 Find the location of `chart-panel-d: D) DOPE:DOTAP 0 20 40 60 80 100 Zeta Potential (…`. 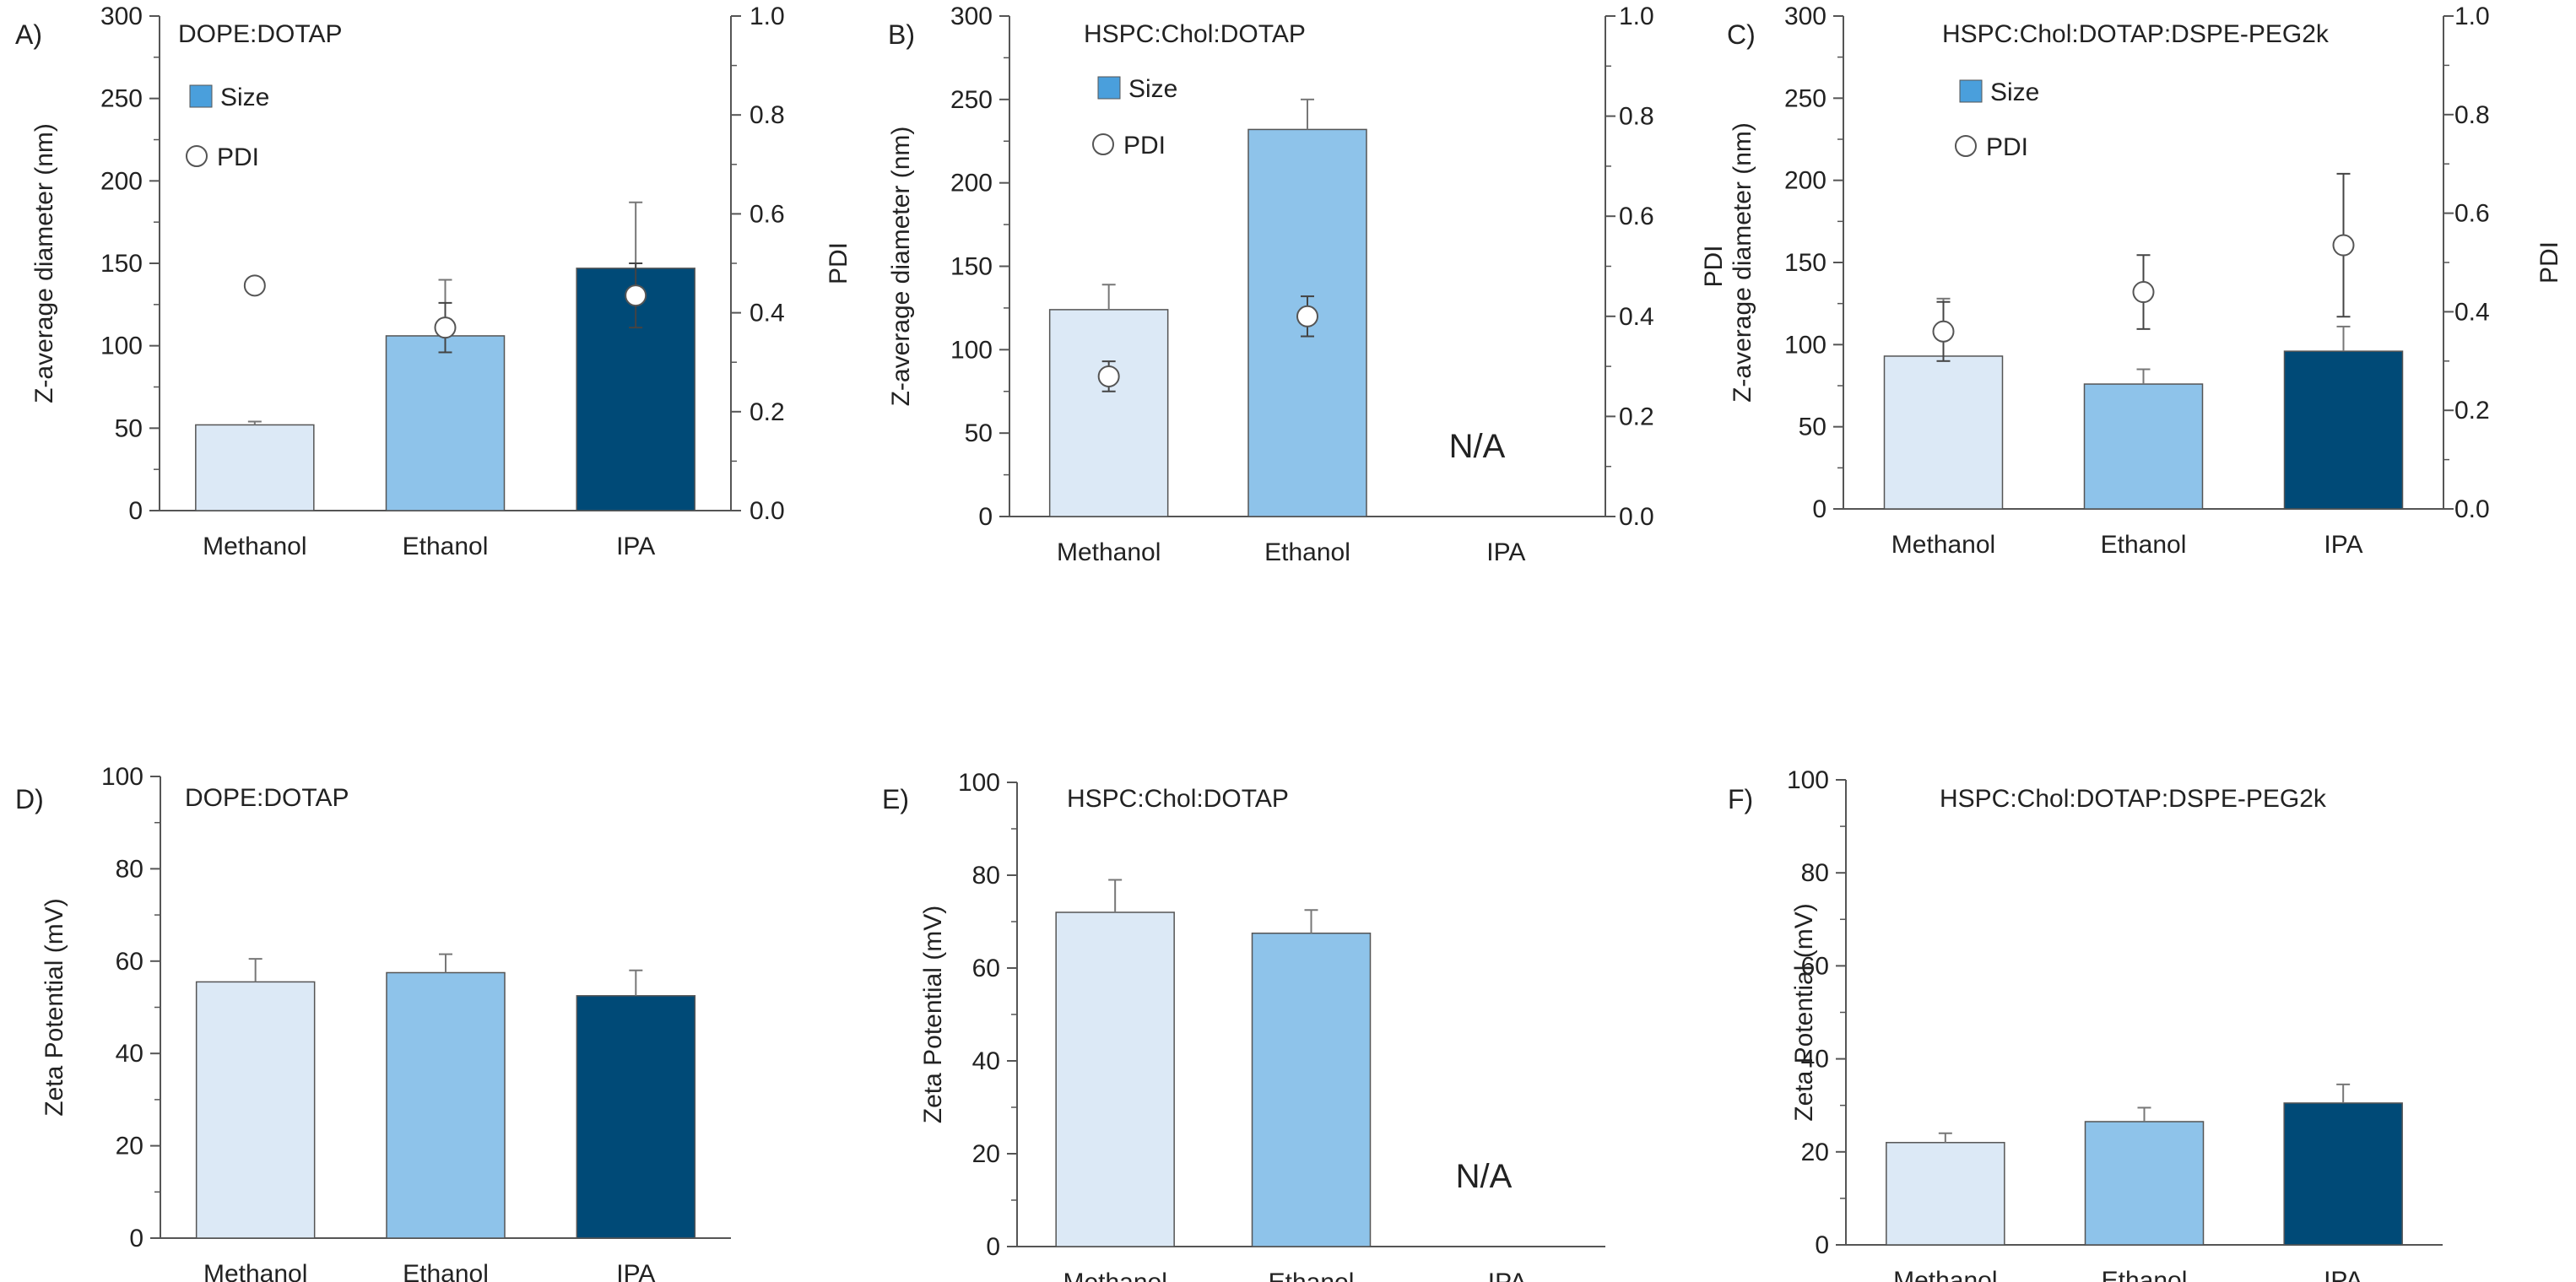

chart-panel-d: D) DOPE:DOTAP 0 20 40 60 80 100 Zeta Potential (… is located at coordinates (373, 1022).